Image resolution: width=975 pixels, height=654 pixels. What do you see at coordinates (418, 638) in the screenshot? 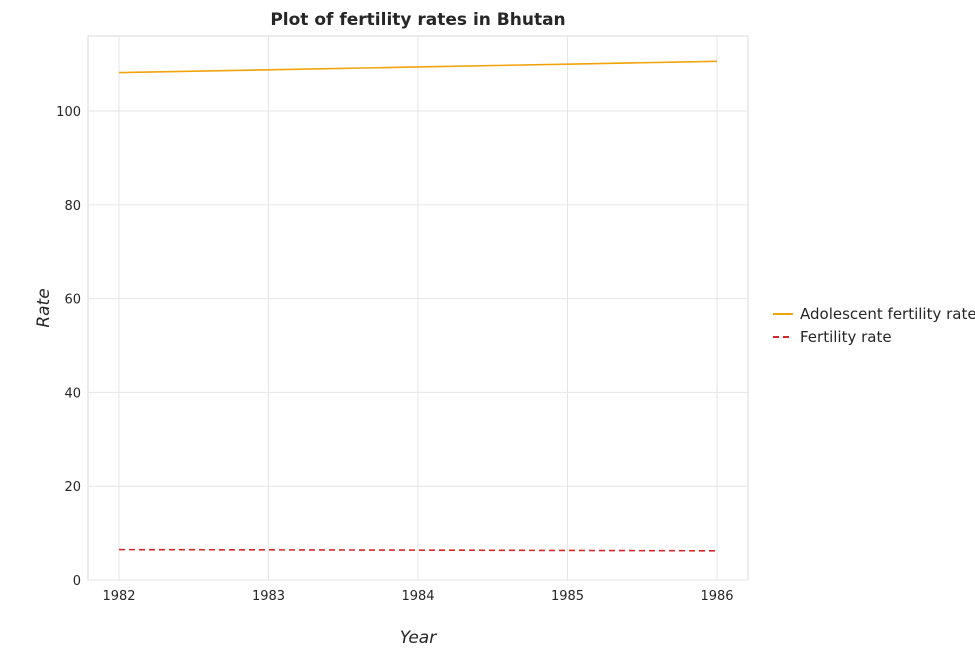
I see `x-axis-label: Year` at bounding box center [418, 638].